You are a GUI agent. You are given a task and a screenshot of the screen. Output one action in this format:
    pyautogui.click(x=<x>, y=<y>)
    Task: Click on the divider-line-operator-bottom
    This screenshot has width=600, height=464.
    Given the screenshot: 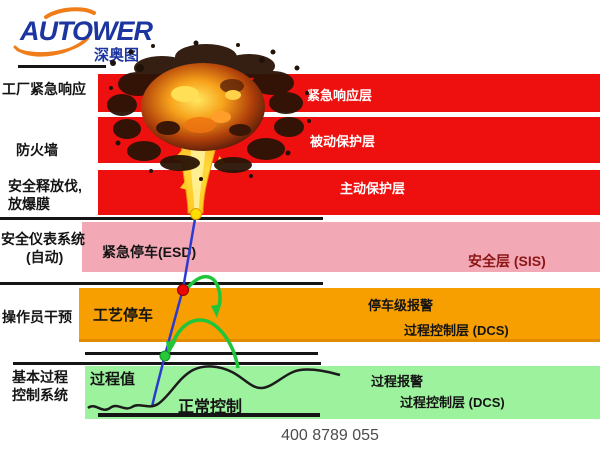 What is the action you would take?
    pyautogui.click(x=201, y=353)
    